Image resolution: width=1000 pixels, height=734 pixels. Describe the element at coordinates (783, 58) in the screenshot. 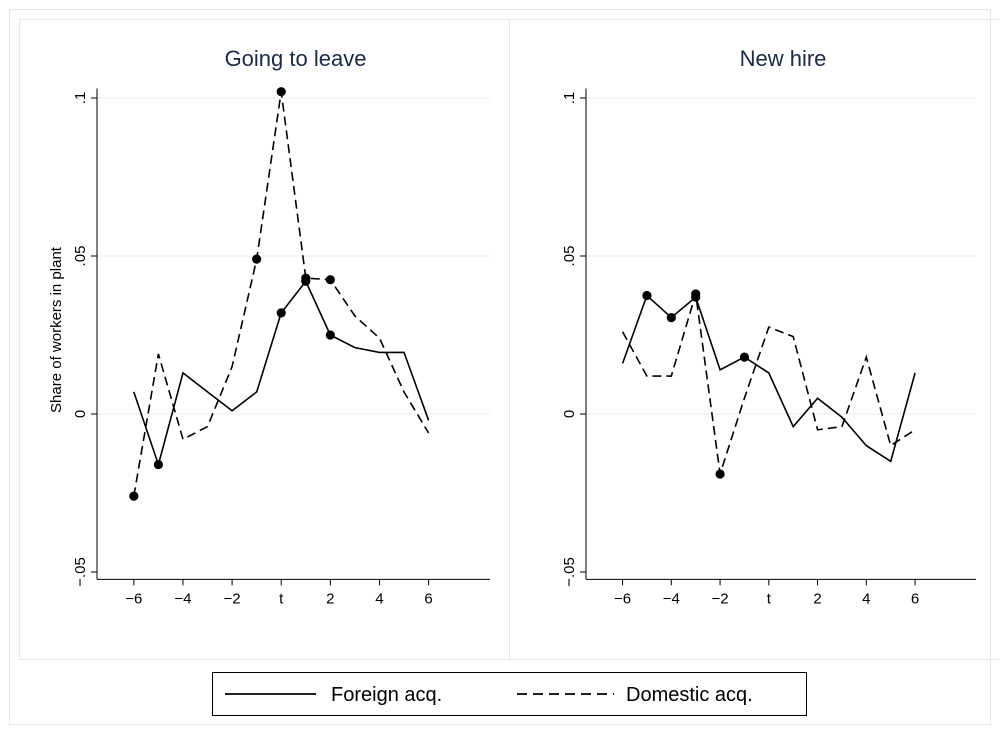

I see `panel-title: New hire` at that location.